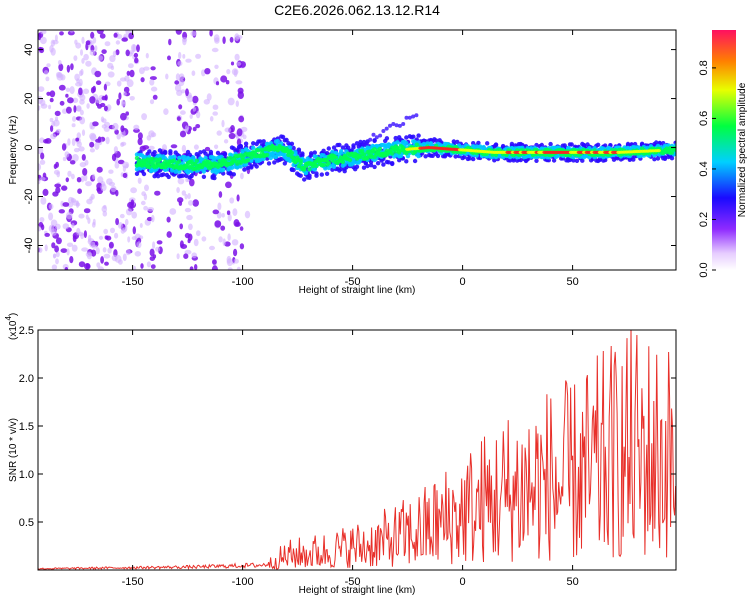 The width and height of the screenshot is (750, 600). Describe the element at coordinates (29, 98) in the screenshot. I see `spectrogram-y-tick-label: 20` at that location.